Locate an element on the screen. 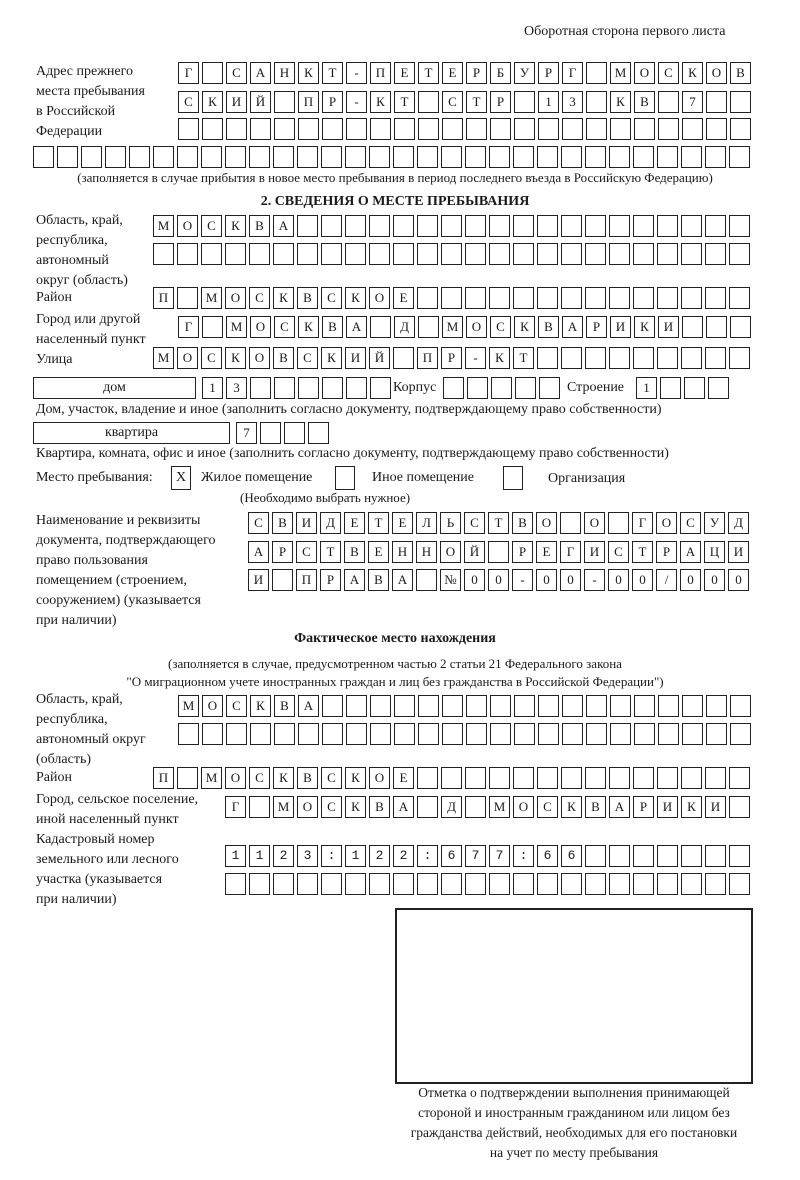 Image resolution: width=800 pixels, height=1180 pixels. char-cell: П is located at coordinates (306, 580).